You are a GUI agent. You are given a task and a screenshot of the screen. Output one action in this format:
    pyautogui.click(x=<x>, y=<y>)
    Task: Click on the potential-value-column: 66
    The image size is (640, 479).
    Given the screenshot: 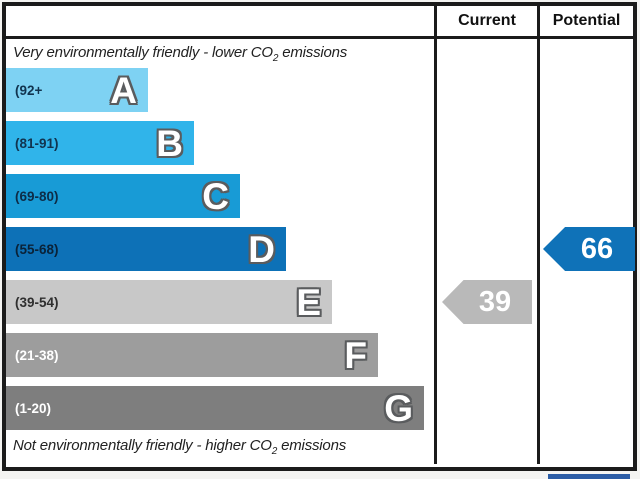 What is the action you would take?
    pyautogui.click(x=586, y=251)
    